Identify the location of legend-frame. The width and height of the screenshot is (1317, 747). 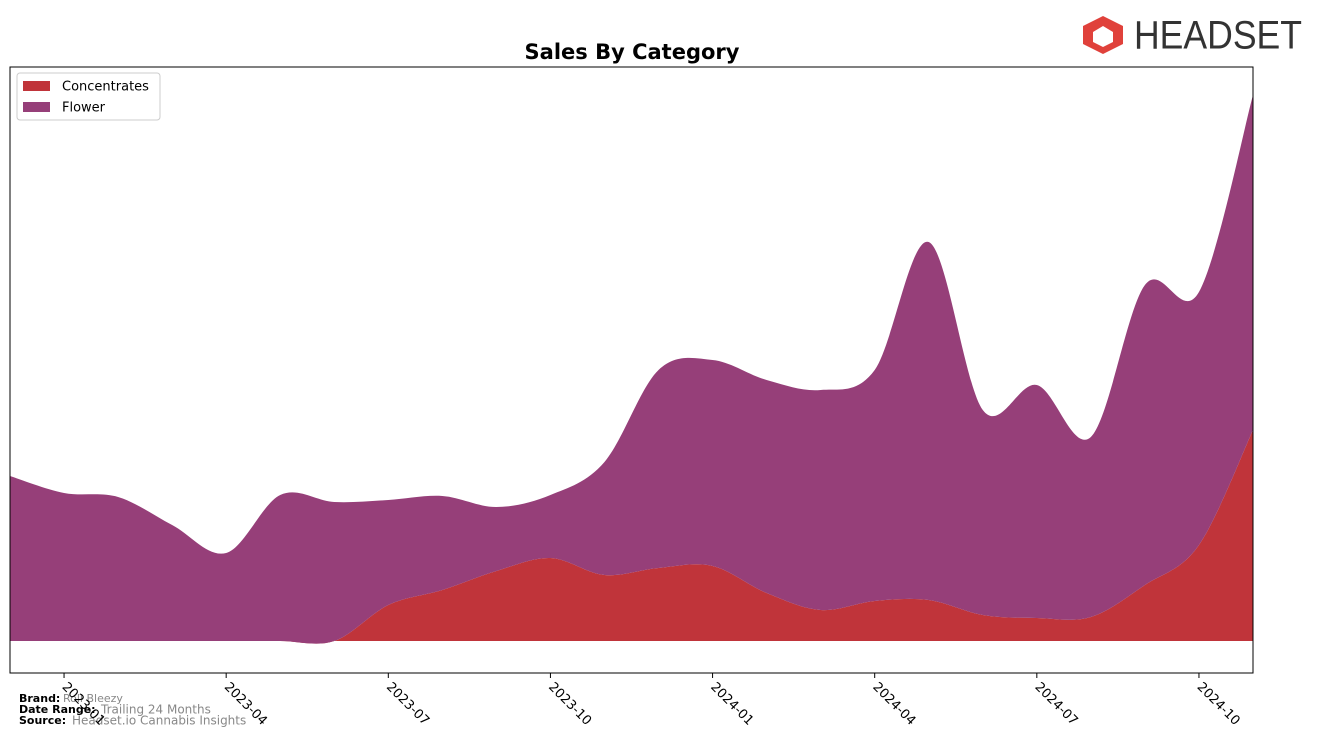
(88, 96).